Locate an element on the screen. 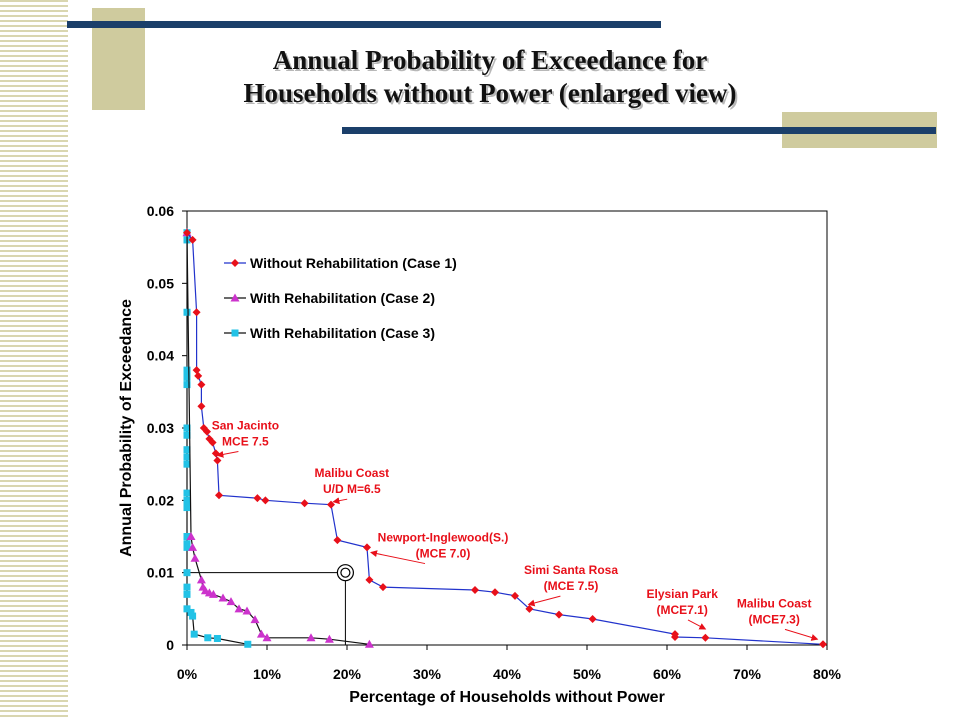  y-tick-label: 0.04 is located at coordinates (160, 356).